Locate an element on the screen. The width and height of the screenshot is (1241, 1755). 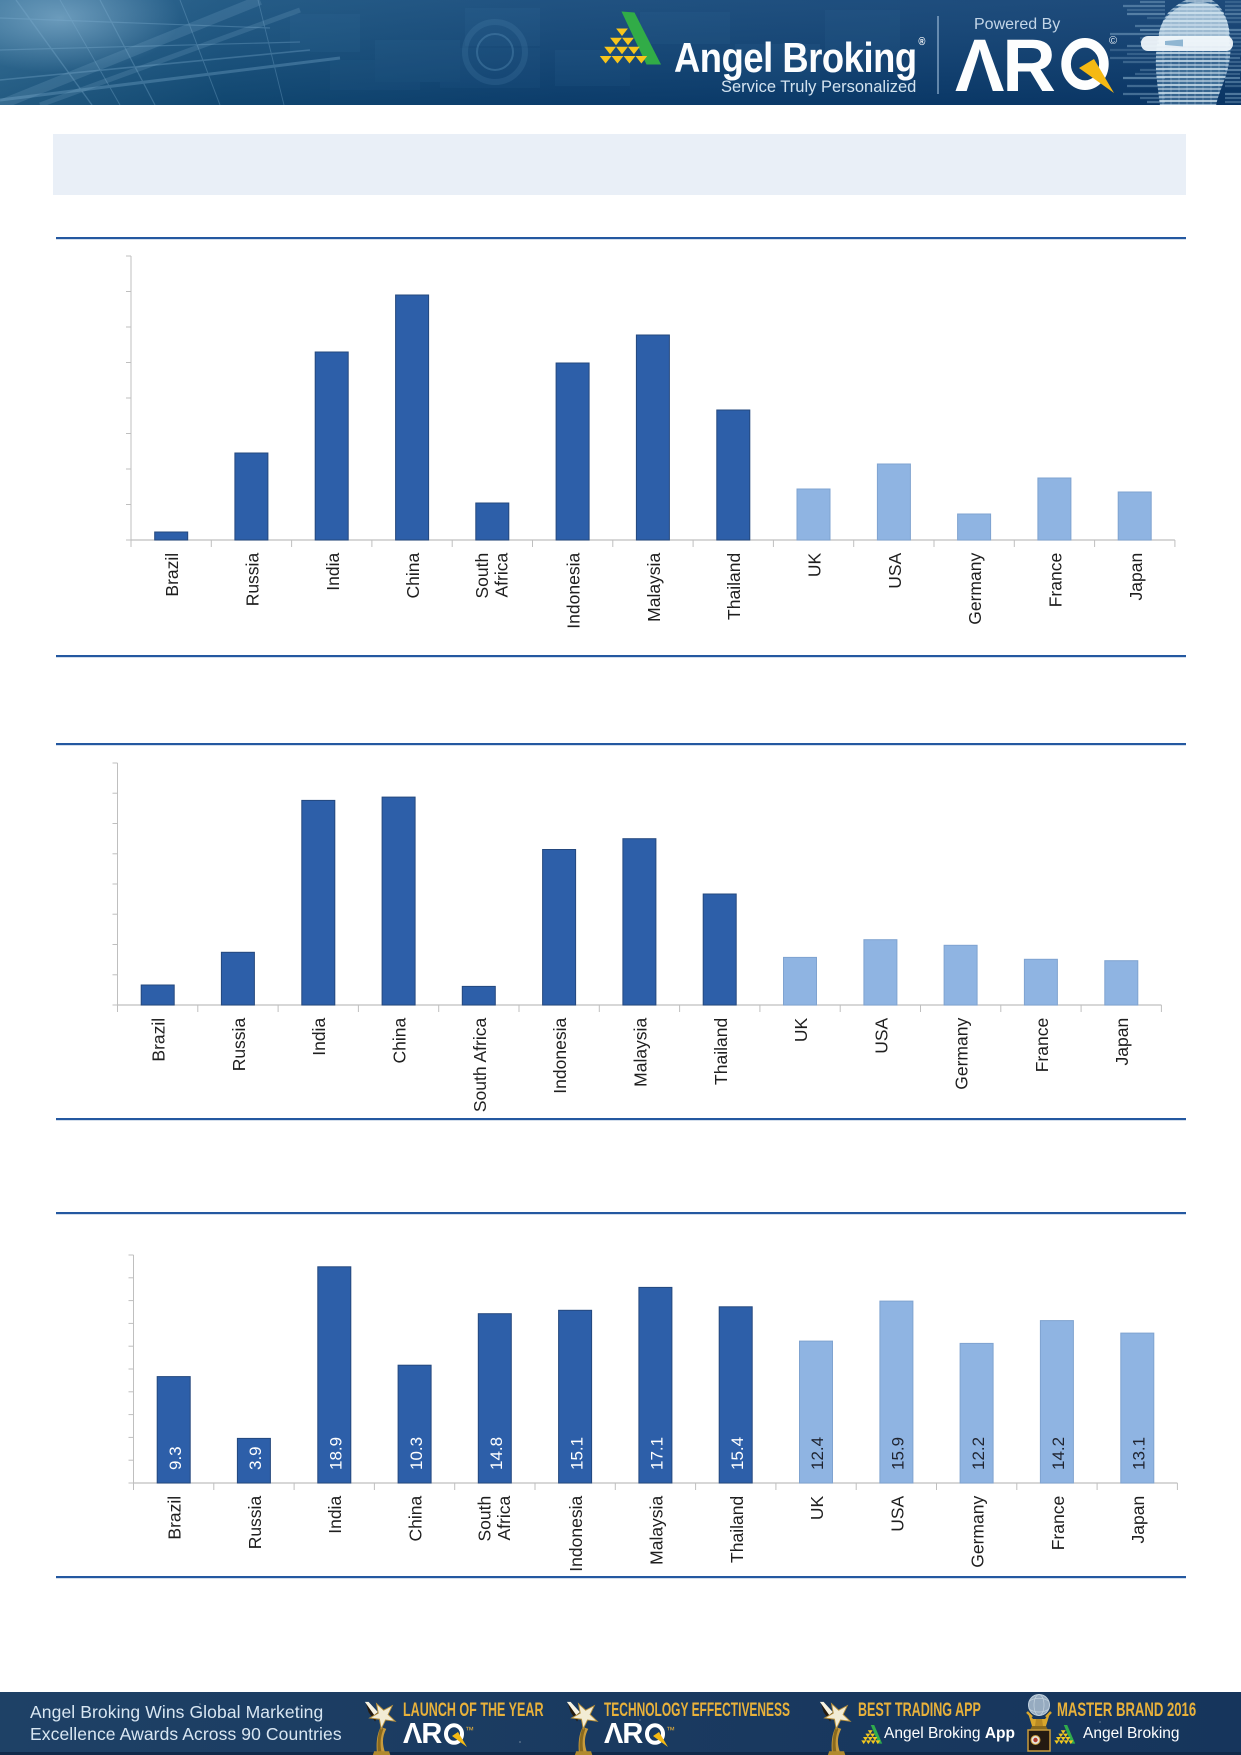
svg-text: 14.2 is located at coordinates (1058, 1453).